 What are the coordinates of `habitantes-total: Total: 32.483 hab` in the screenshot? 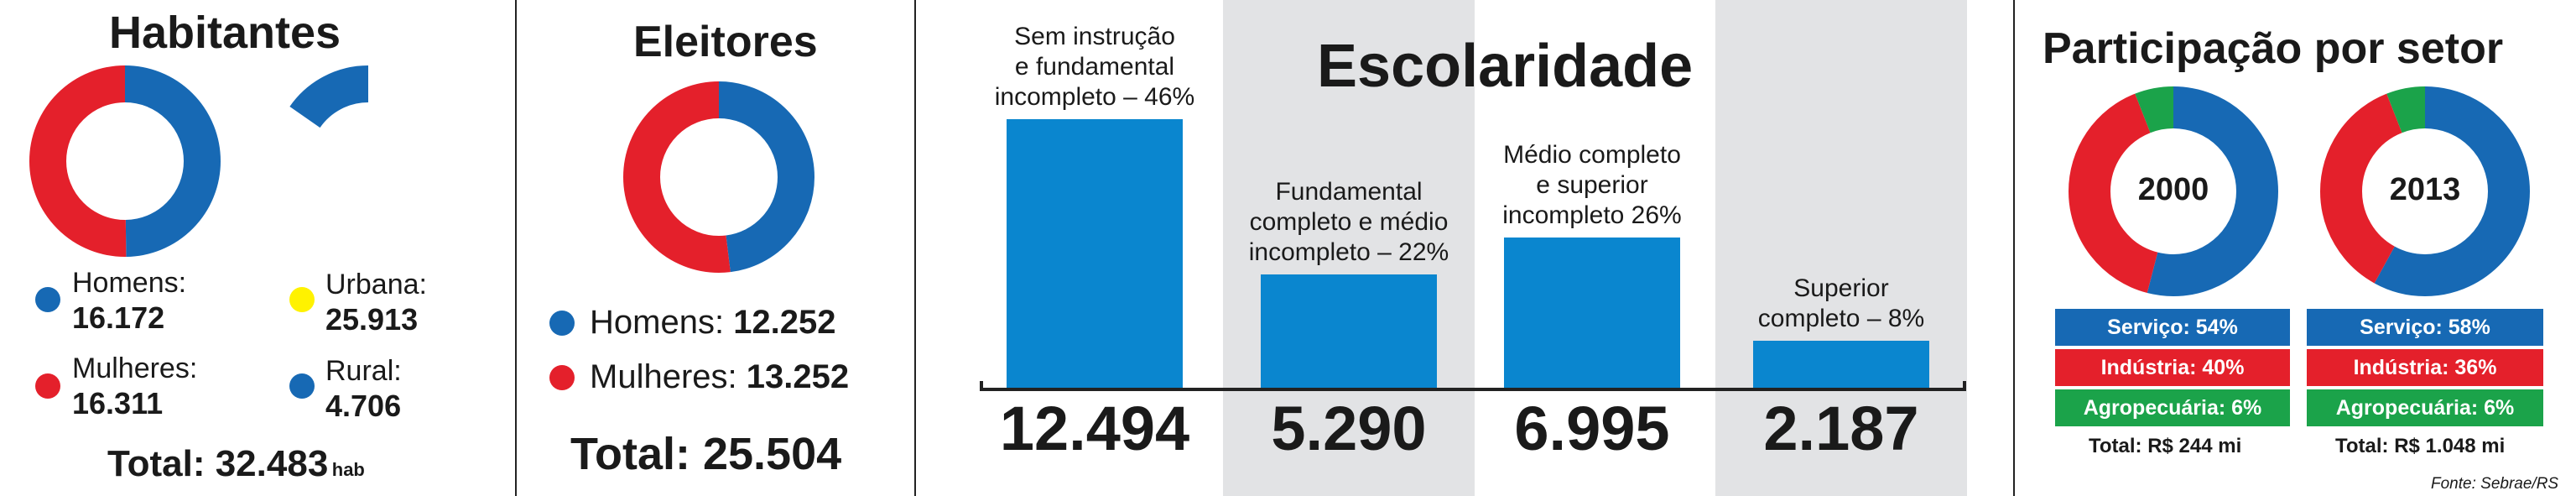 It's located at (236, 464).